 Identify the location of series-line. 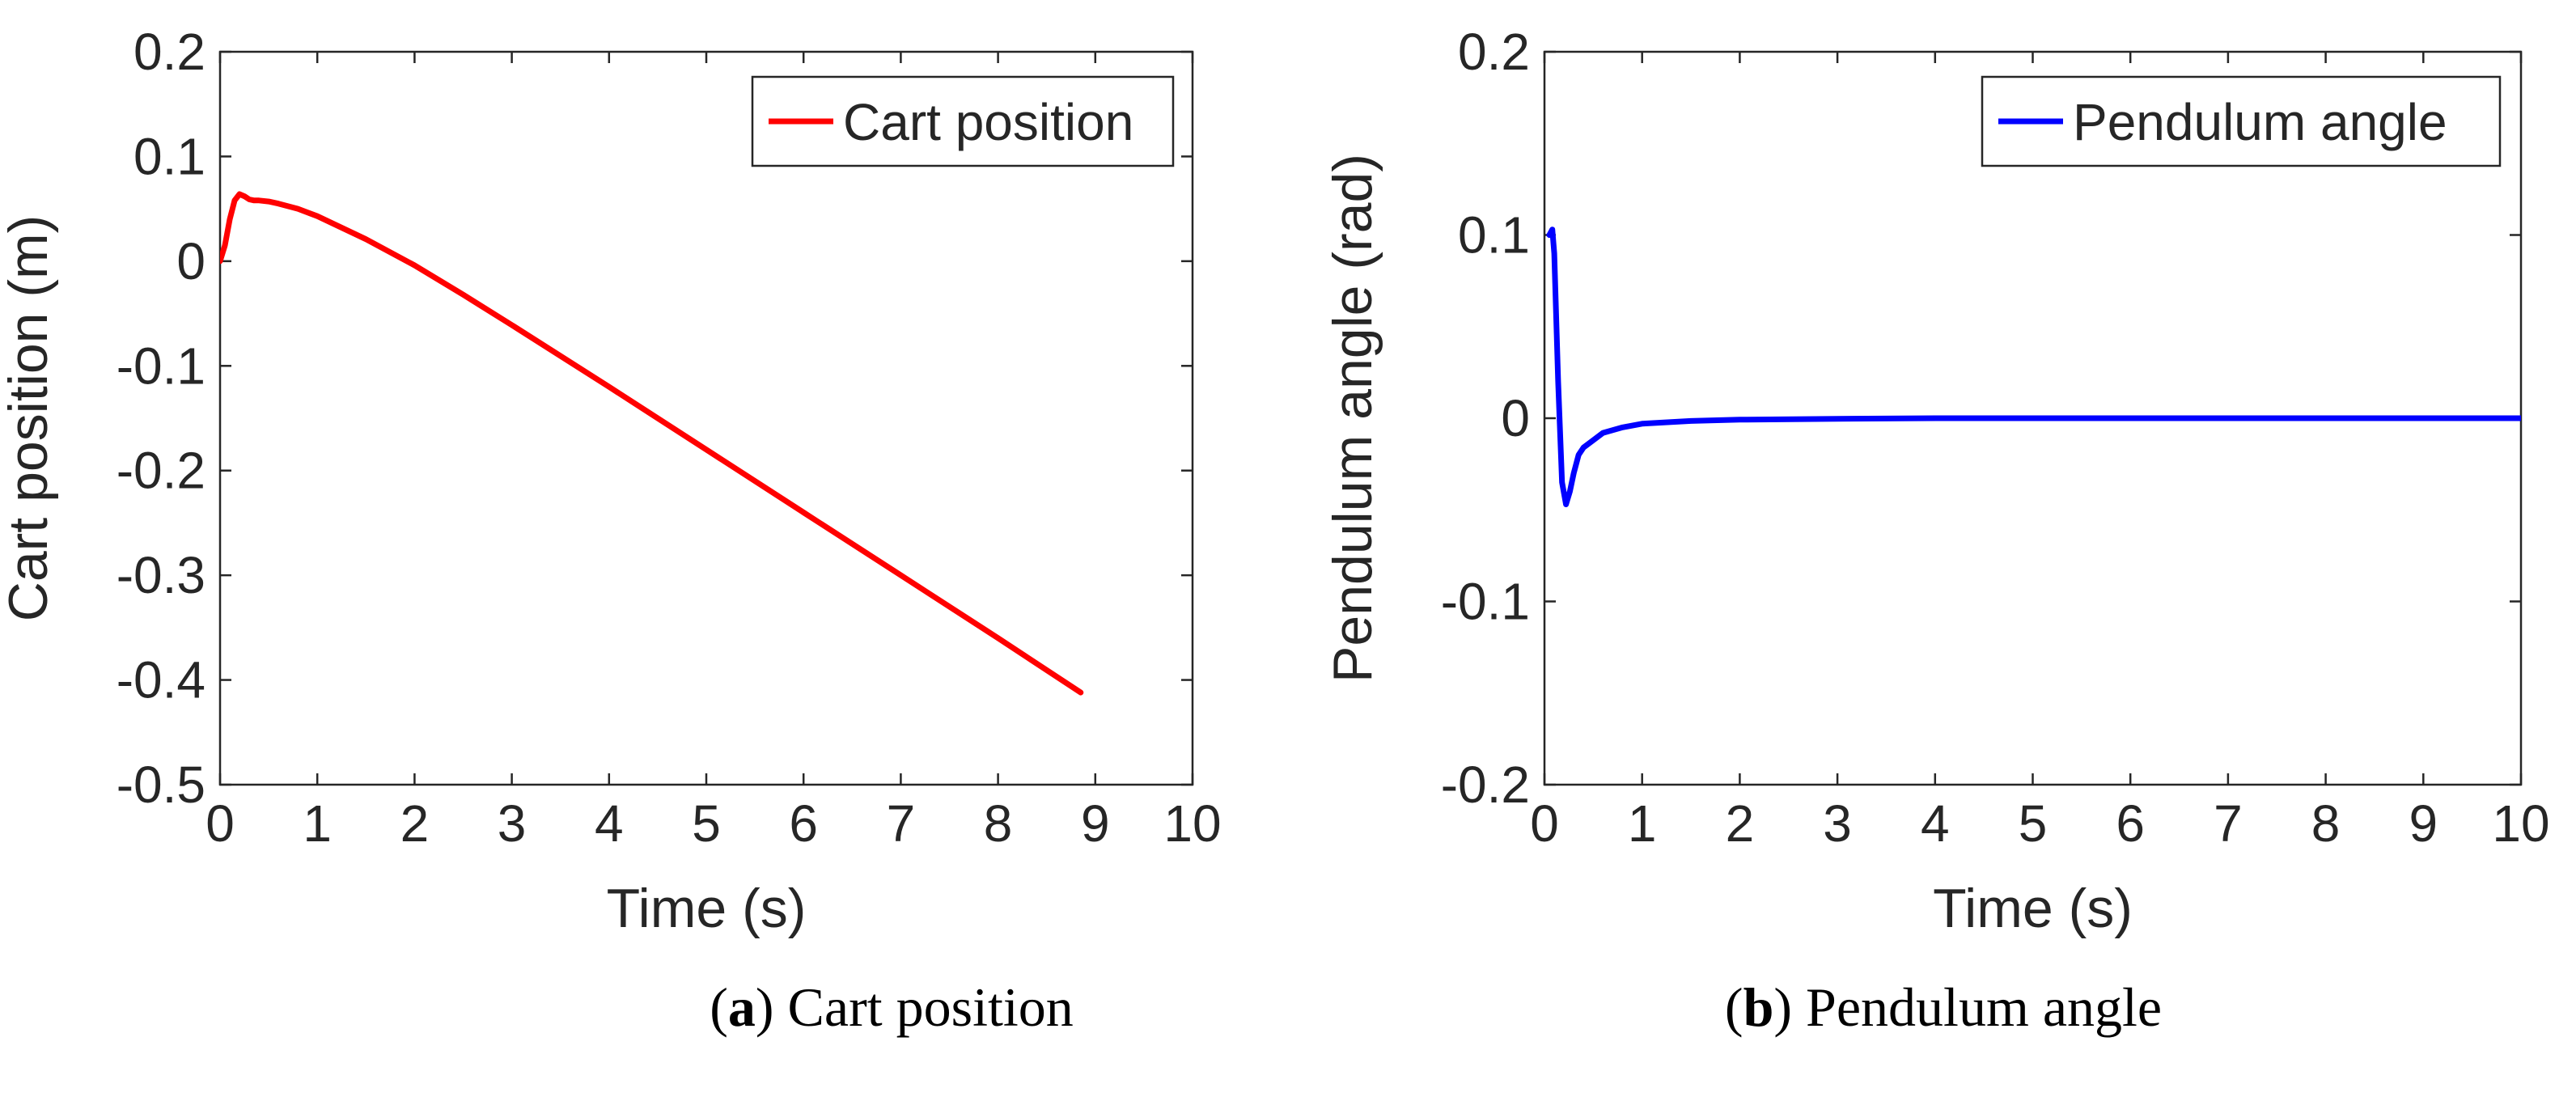
(2033, 367).